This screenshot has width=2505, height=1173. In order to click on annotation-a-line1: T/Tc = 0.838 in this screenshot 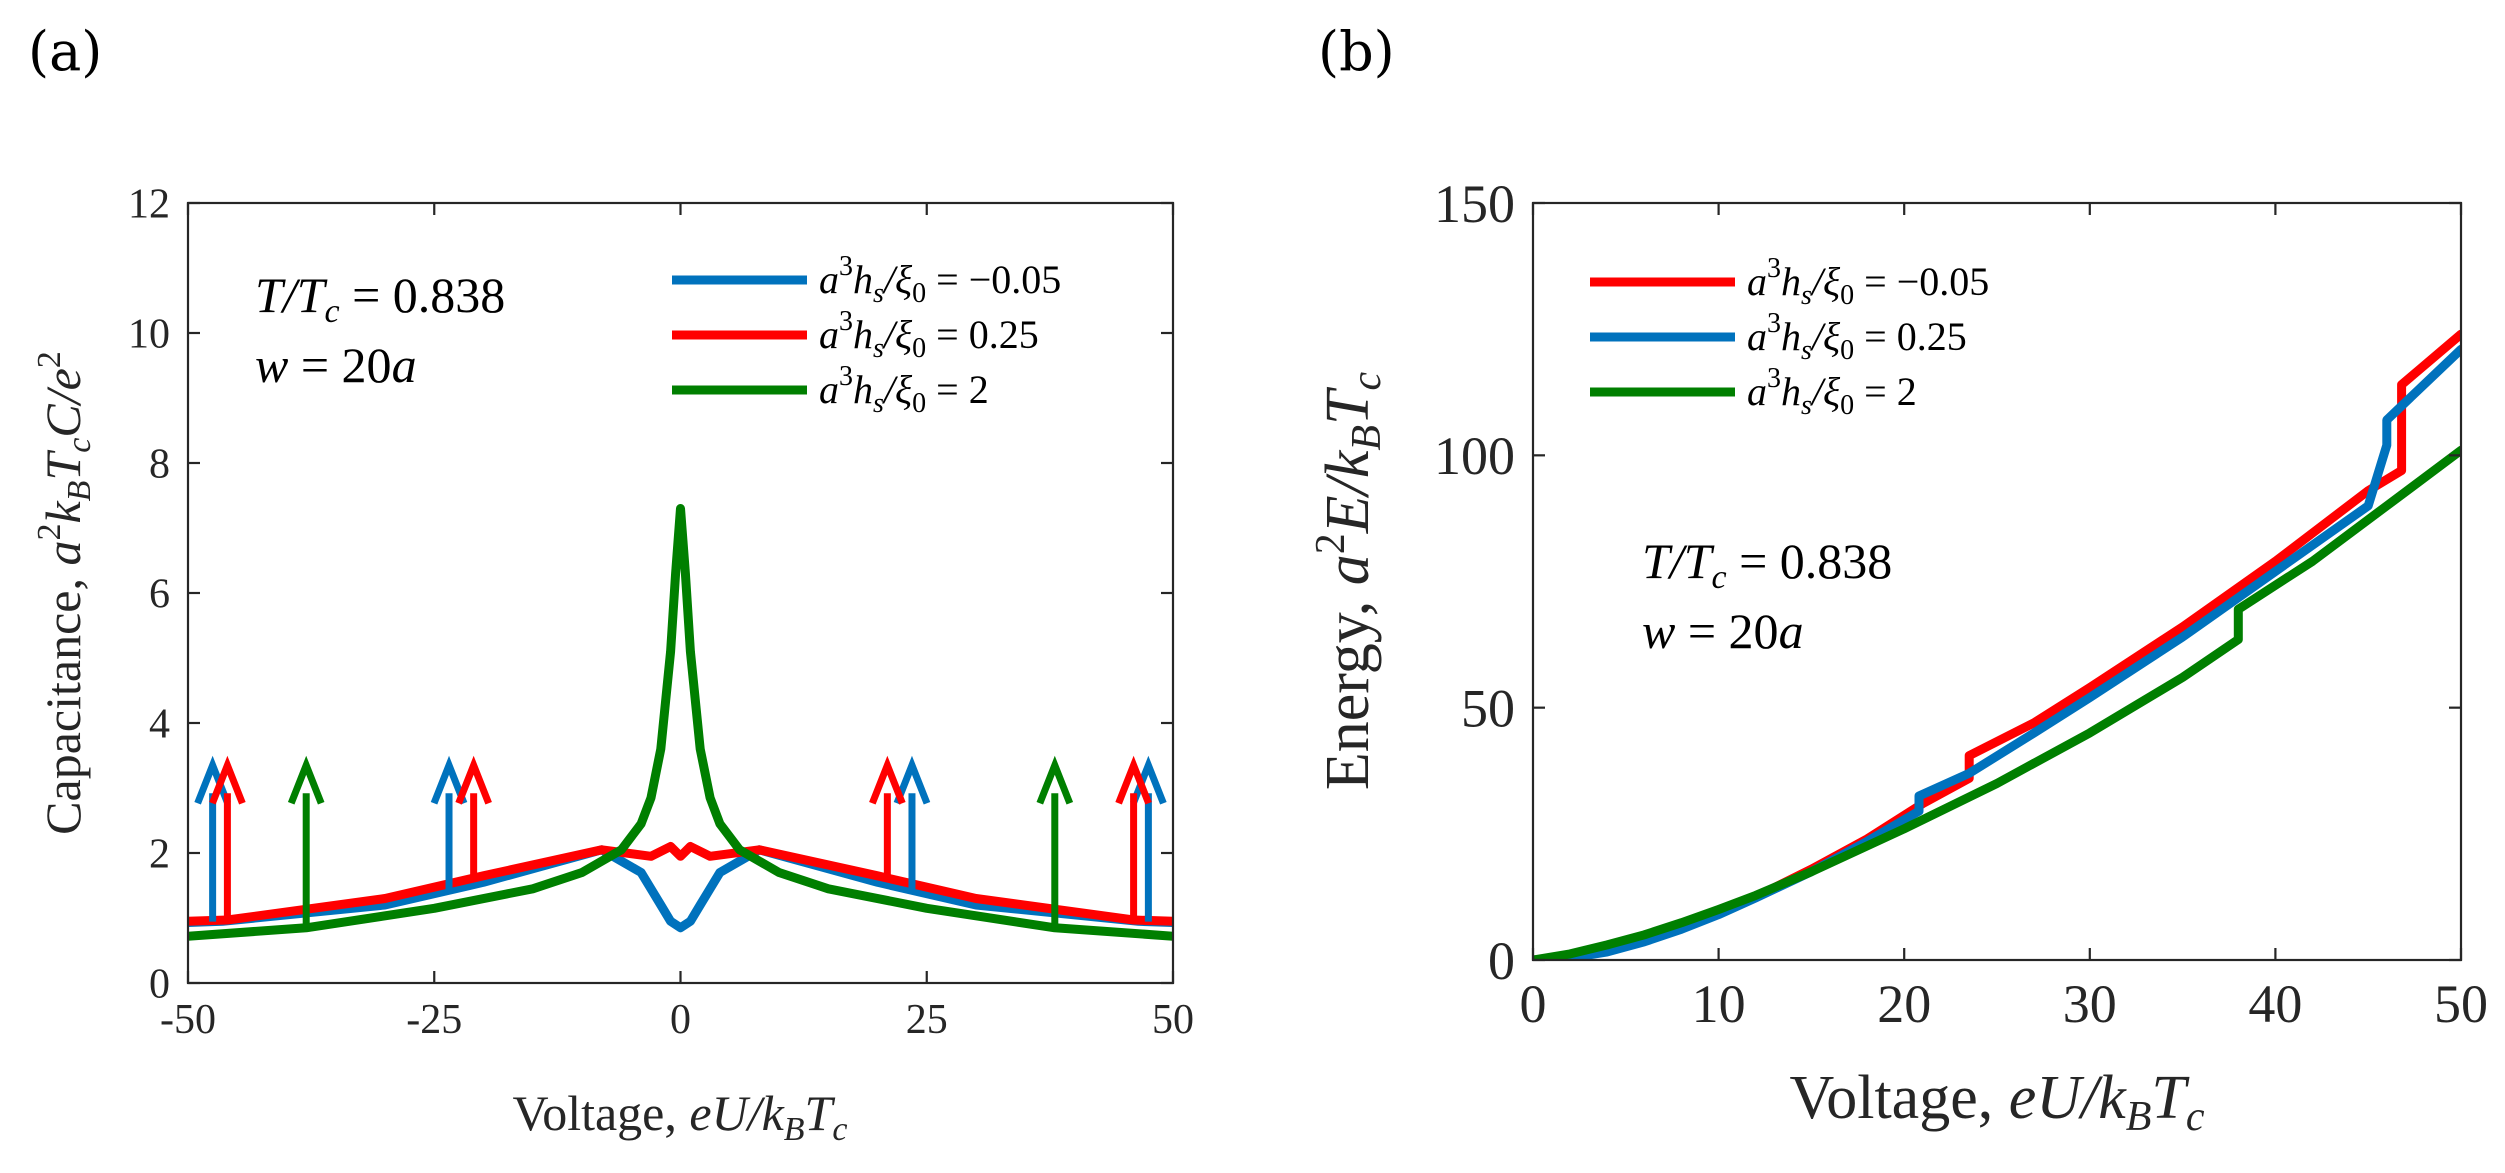, I will do `click(380, 298)`.